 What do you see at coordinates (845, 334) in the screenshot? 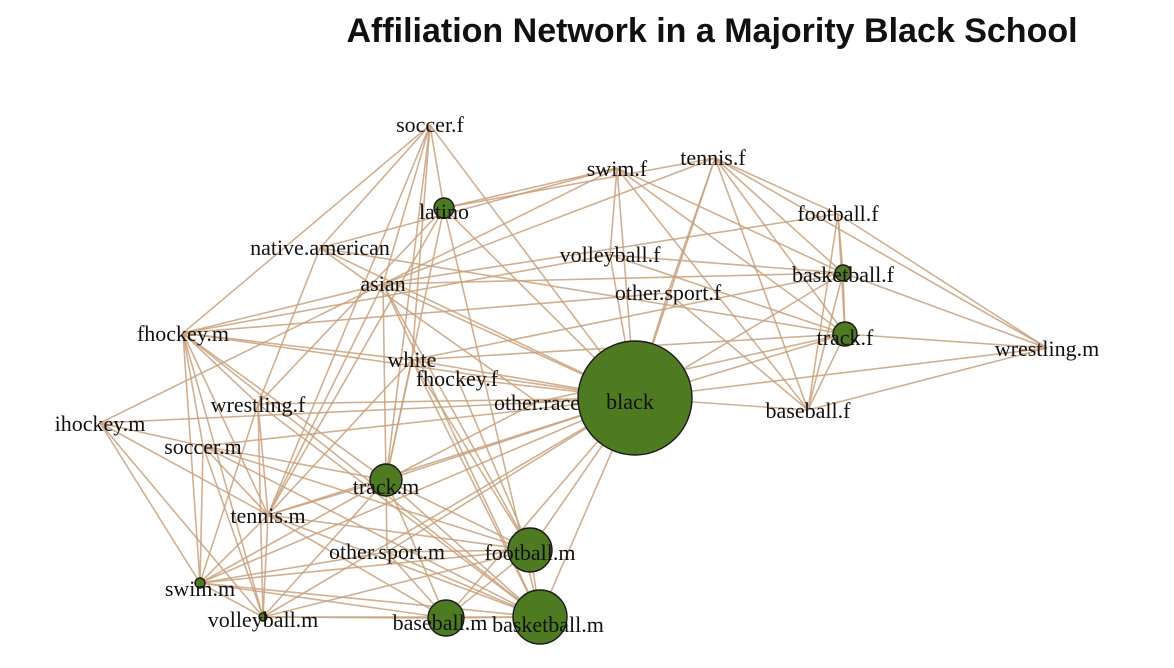
I see `node-track-f` at bounding box center [845, 334].